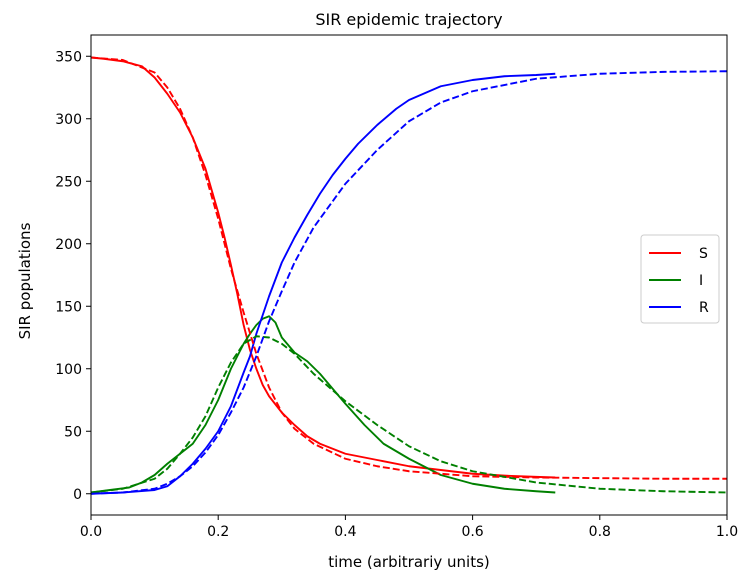 This screenshot has height=572, width=743. I want to click on x-tick-label: 0.8, so click(600, 532).